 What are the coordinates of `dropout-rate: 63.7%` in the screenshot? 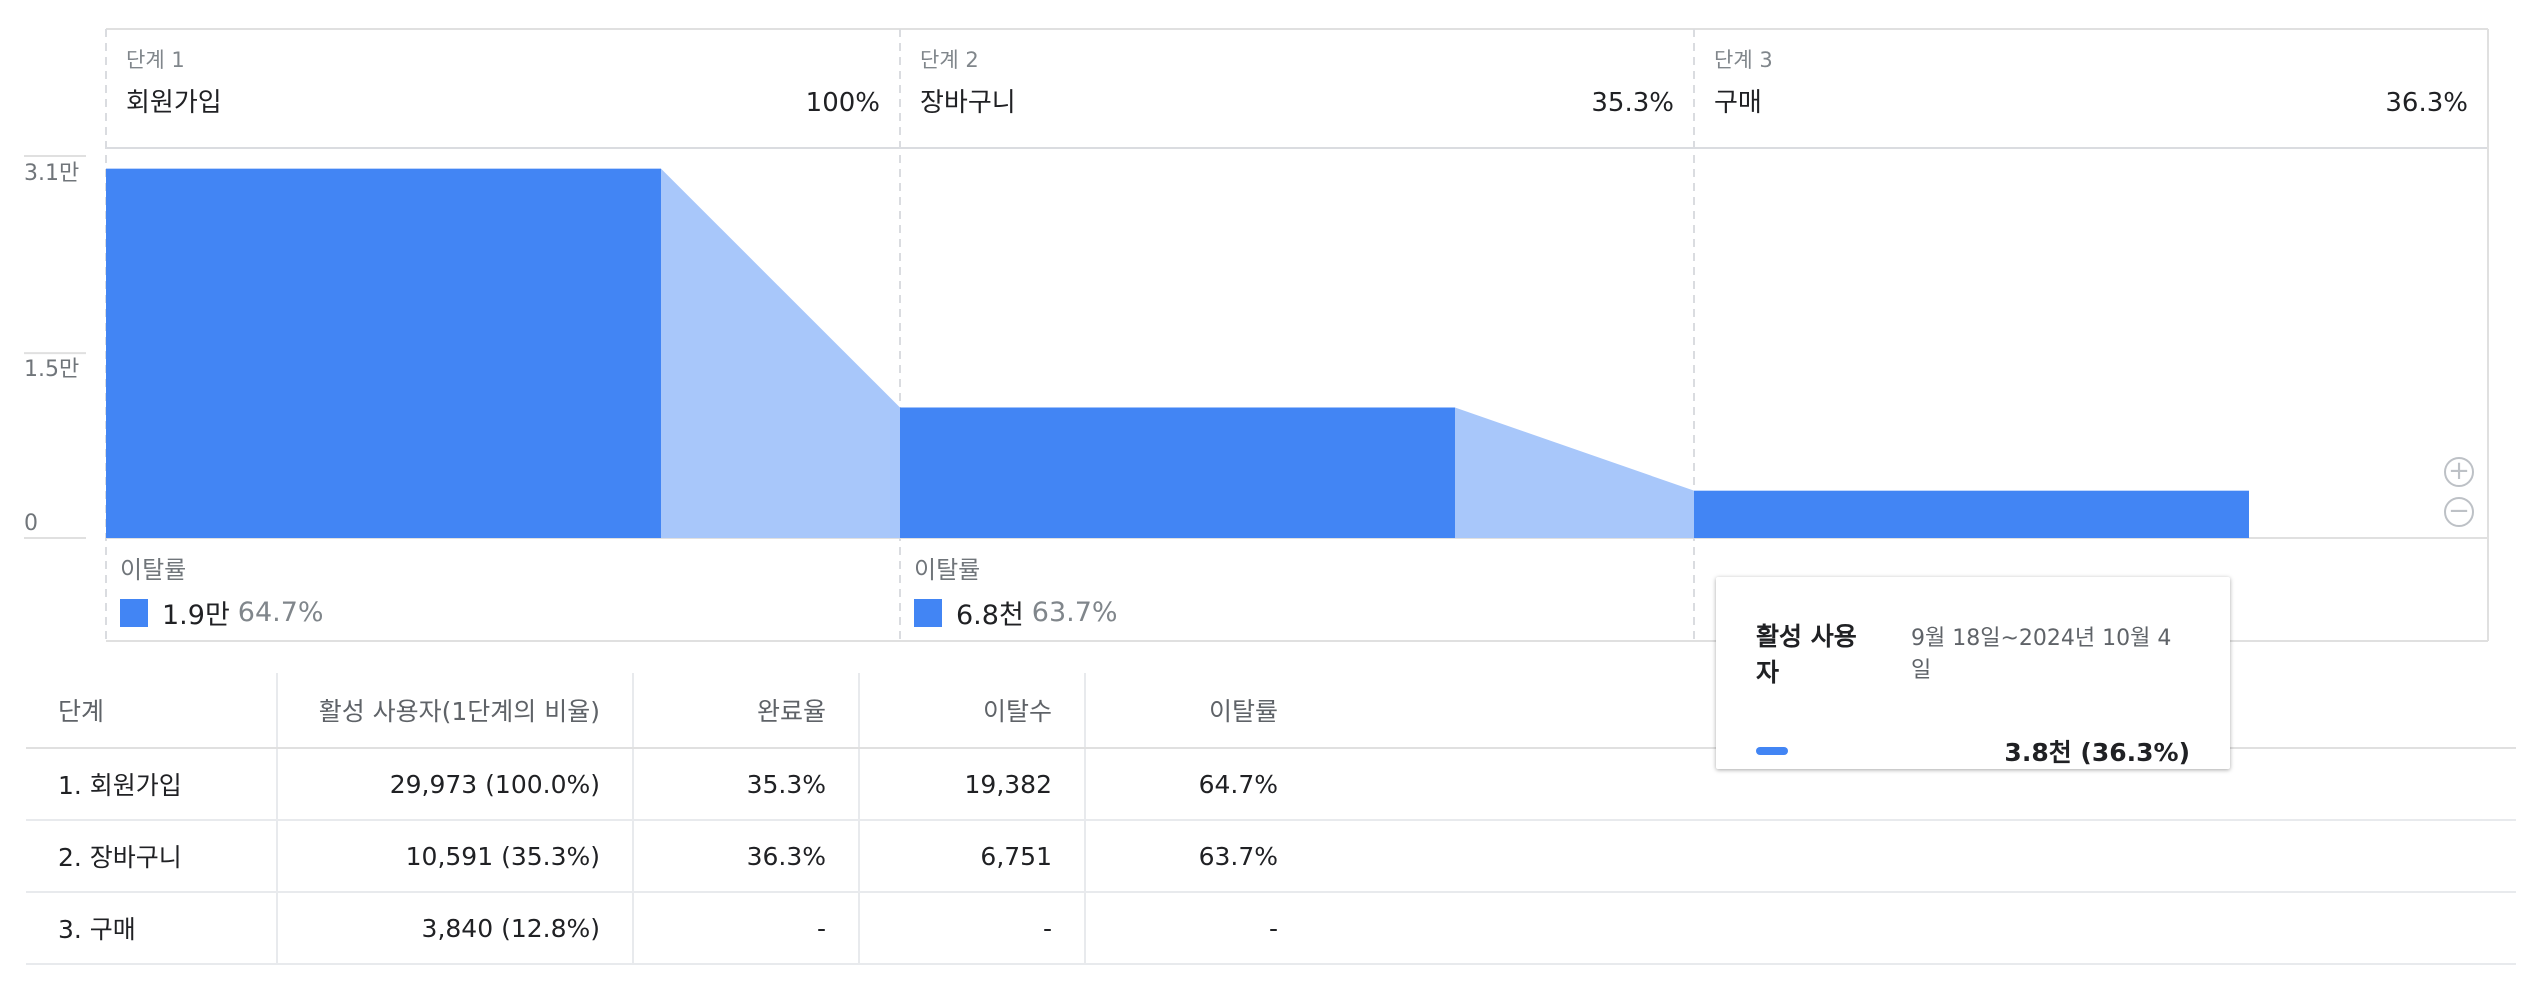 It's located at (1074, 612).